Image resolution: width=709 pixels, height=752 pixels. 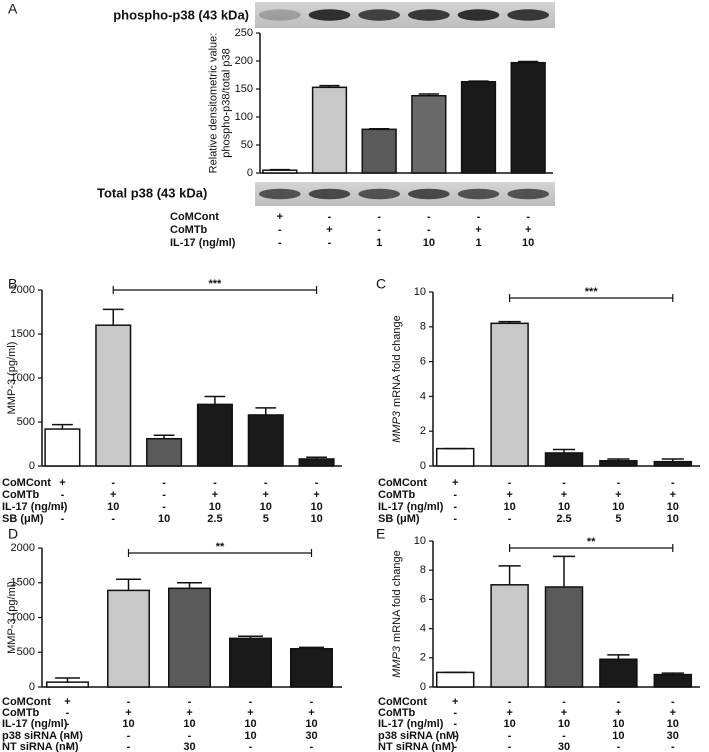 I want to click on y-axis-label-text: Relative densitometric value:, so click(x=213, y=103).